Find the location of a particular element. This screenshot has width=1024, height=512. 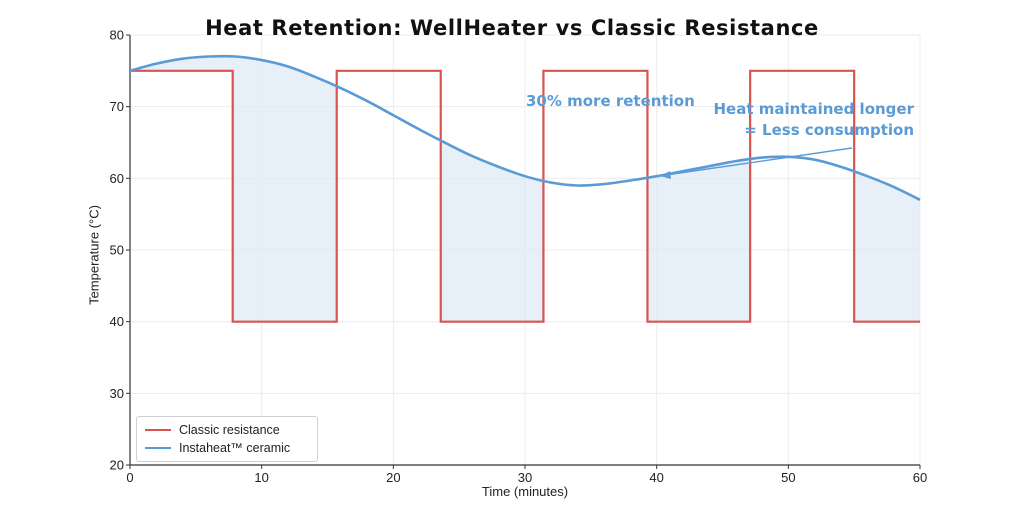

y-tick-label: 60 is located at coordinates (117, 178).